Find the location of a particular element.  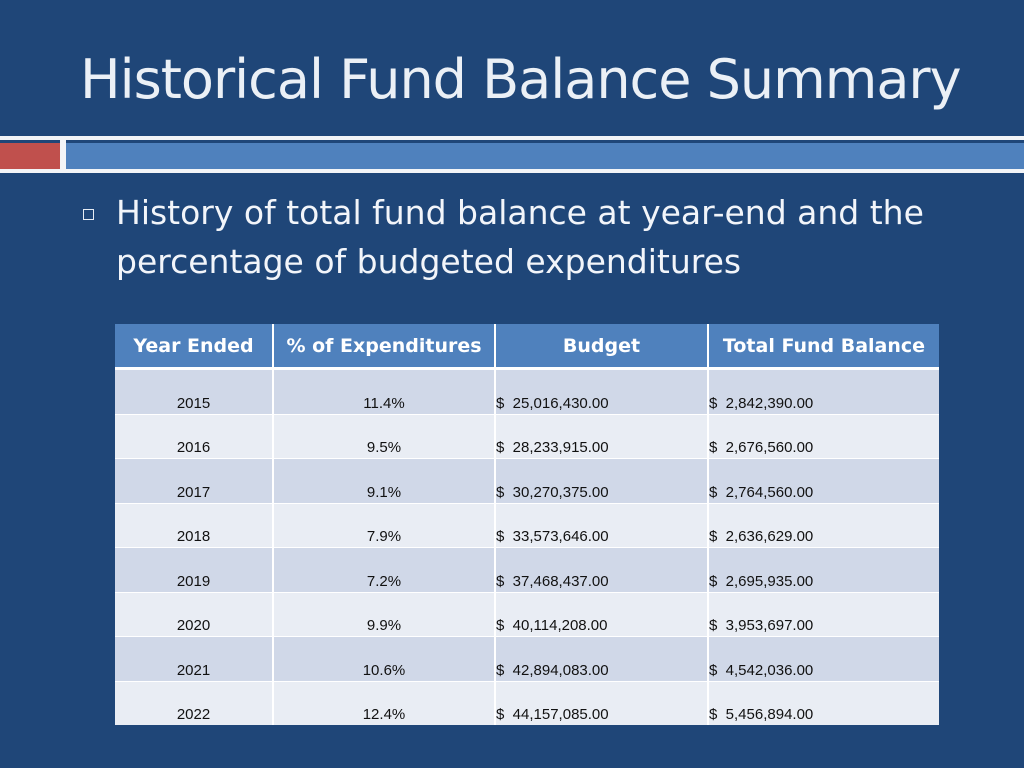

bullet-square-icon is located at coordinates (88, 214).